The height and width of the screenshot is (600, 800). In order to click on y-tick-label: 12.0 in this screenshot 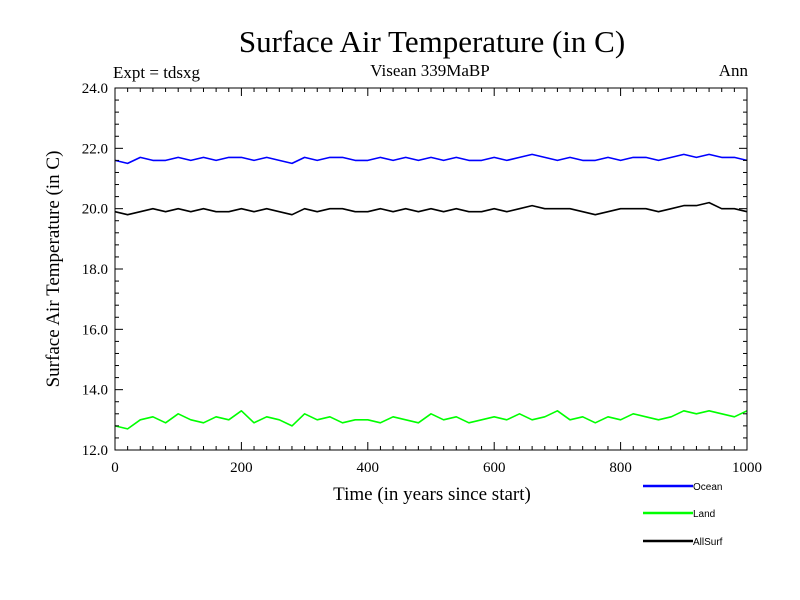, I will do `click(95, 451)`.